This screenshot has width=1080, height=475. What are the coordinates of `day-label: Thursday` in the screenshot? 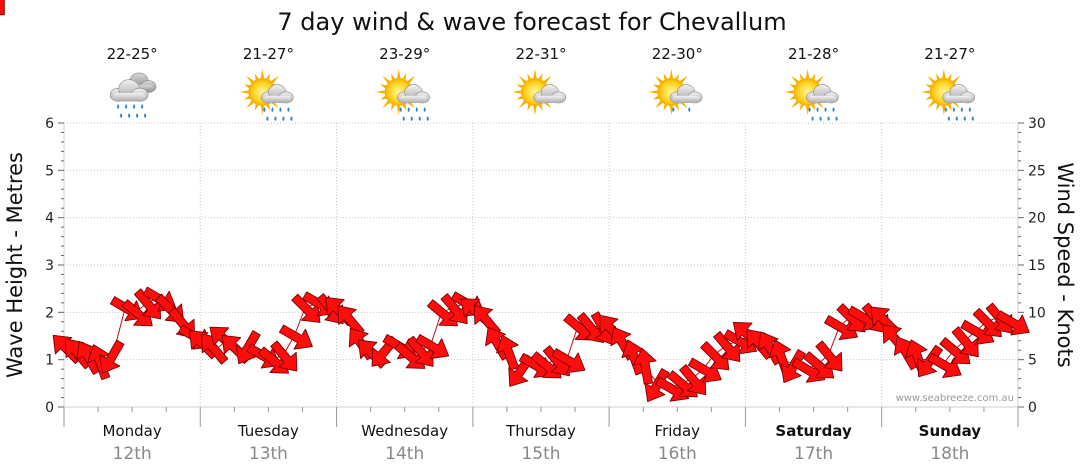 It's located at (540, 431).